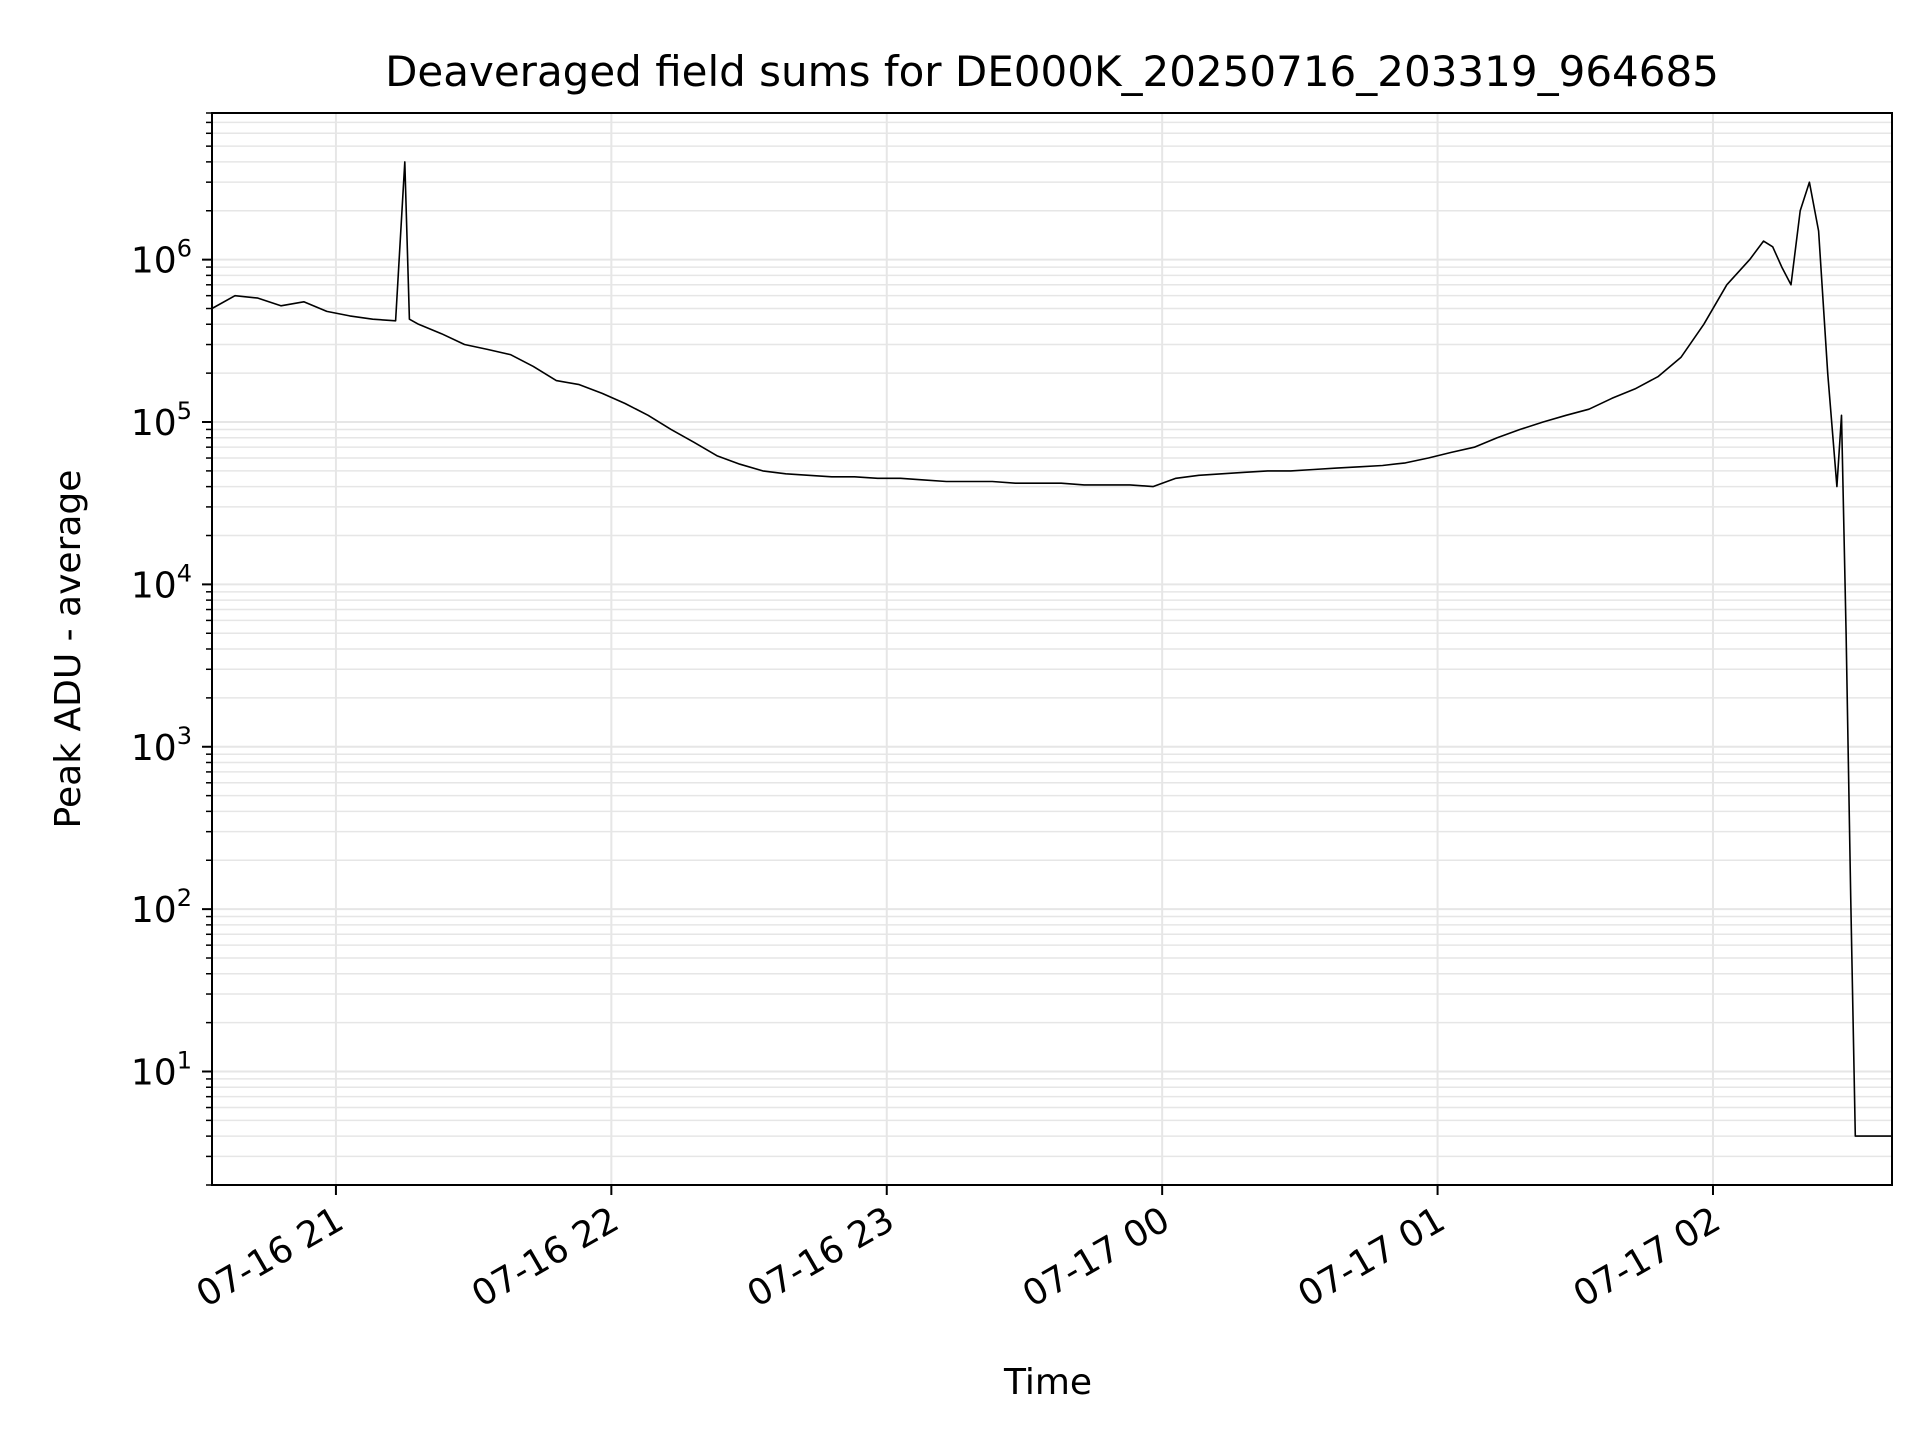 The width and height of the screenshot is (1920, 1440). I want to click on y-tick-label: 10¹, so click(161, 1070).